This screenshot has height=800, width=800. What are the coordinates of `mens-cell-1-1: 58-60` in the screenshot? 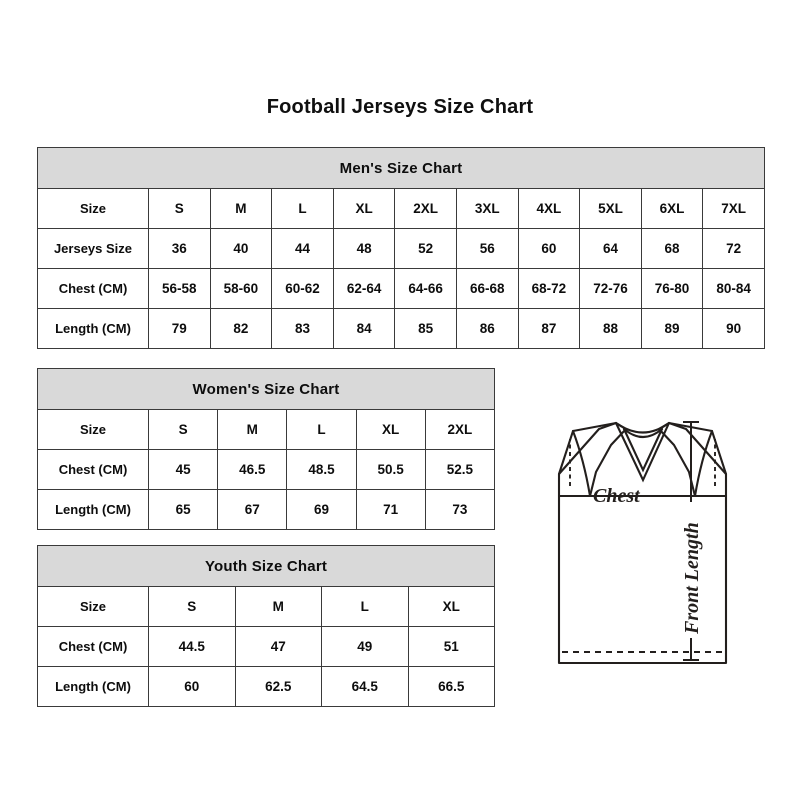 It's located at (241, 288).